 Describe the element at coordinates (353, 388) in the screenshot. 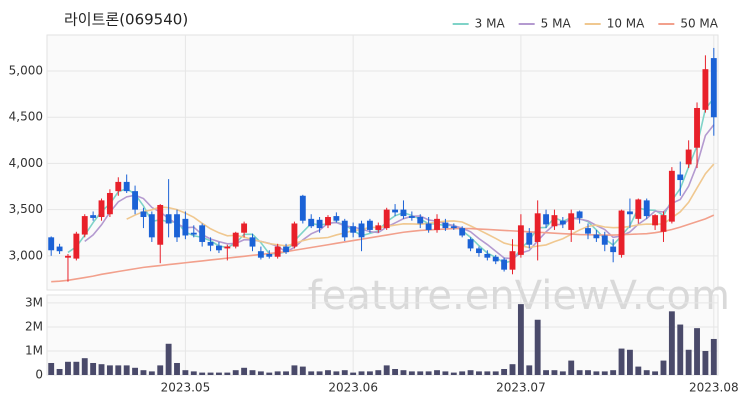

I see `x-tick-label: 2023.06` at that location.